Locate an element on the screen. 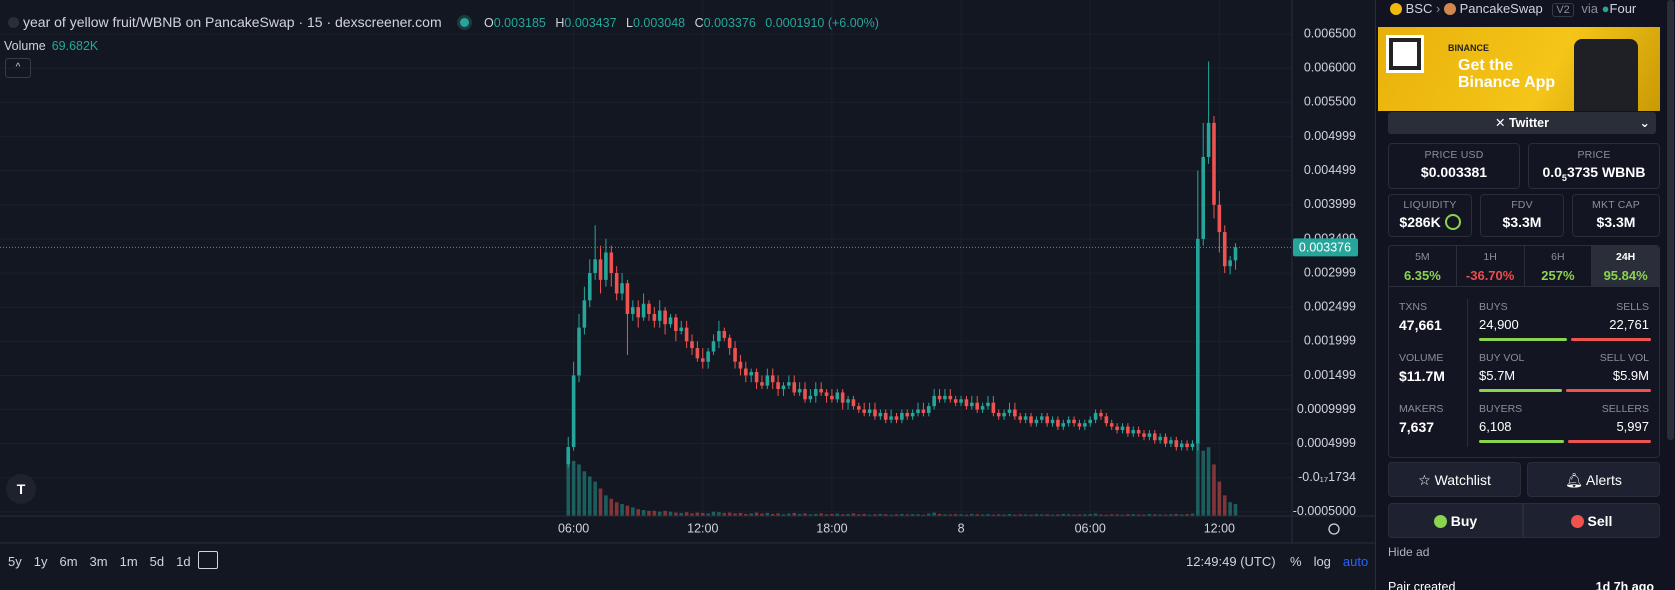  label: MAKERS is located at coordinates (1421, 409).